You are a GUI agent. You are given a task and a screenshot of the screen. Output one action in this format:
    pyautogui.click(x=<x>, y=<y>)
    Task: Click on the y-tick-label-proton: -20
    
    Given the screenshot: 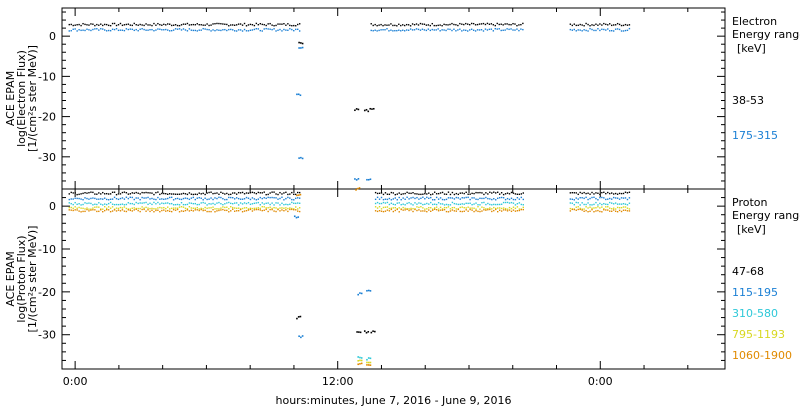 What is the action you would take?
    pyautogui.click(x=47, y=292)
    